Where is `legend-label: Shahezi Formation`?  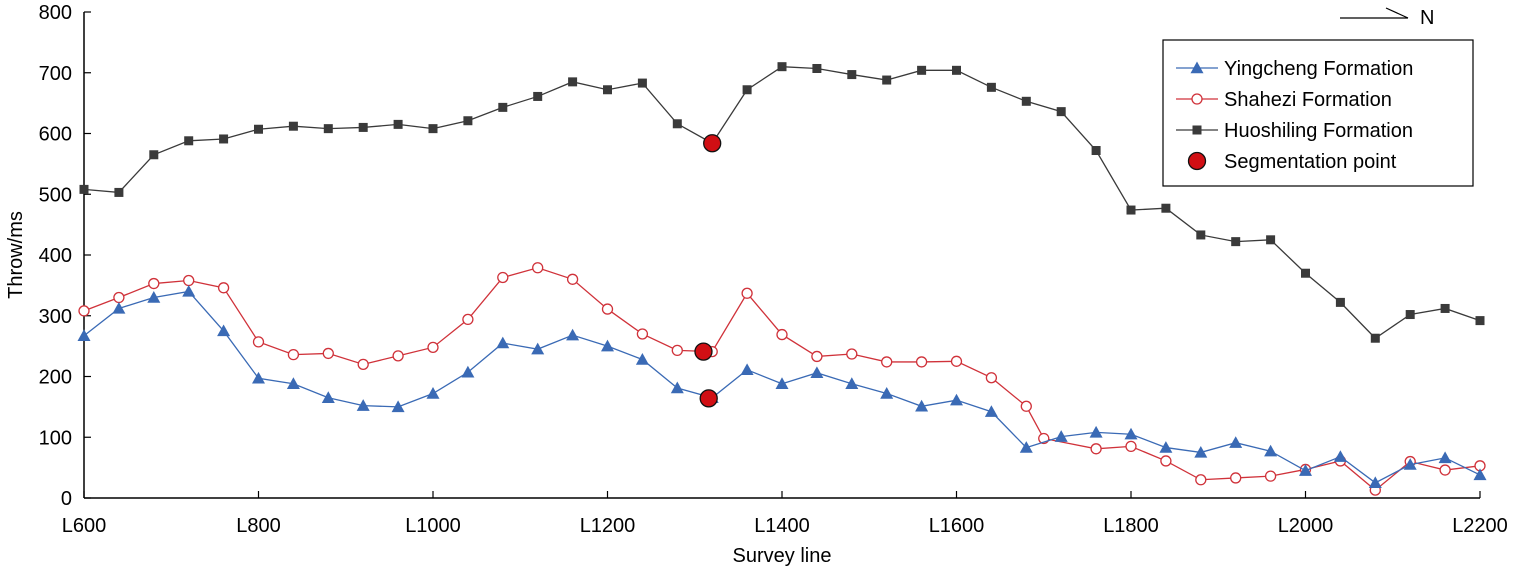
legend-label: Shahezi Formation is located at coordinates (1308, 100).